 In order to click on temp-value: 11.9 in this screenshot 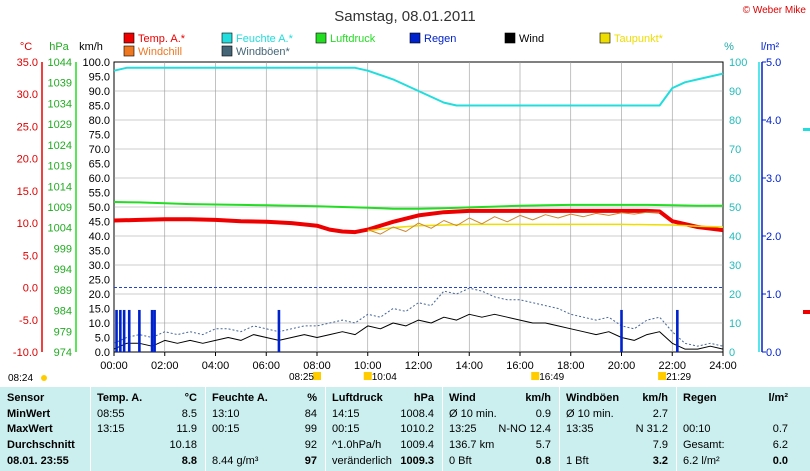, I will do `click(186, 429)`.